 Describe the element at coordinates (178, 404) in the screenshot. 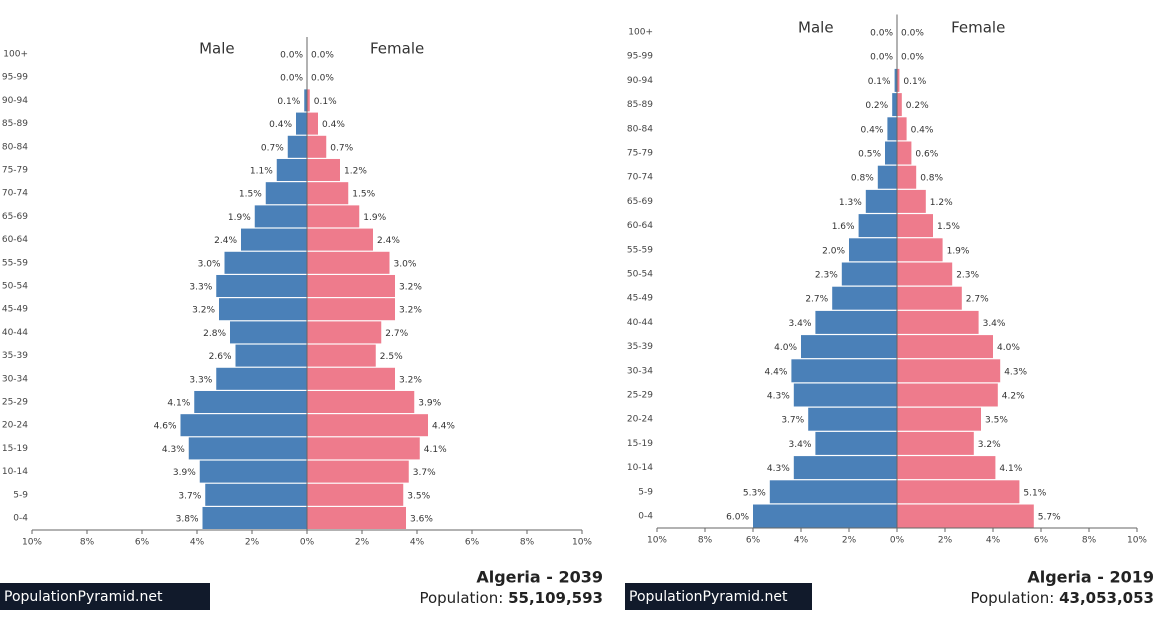

I see `value-label: 4.1%` at that location.